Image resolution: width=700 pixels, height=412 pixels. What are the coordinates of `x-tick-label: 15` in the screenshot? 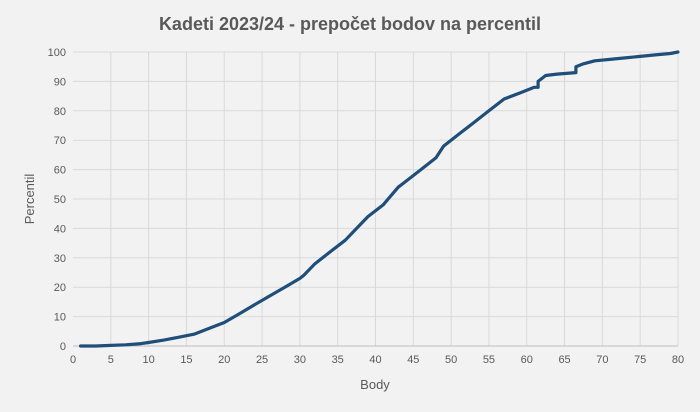 It's located at (186, 360).